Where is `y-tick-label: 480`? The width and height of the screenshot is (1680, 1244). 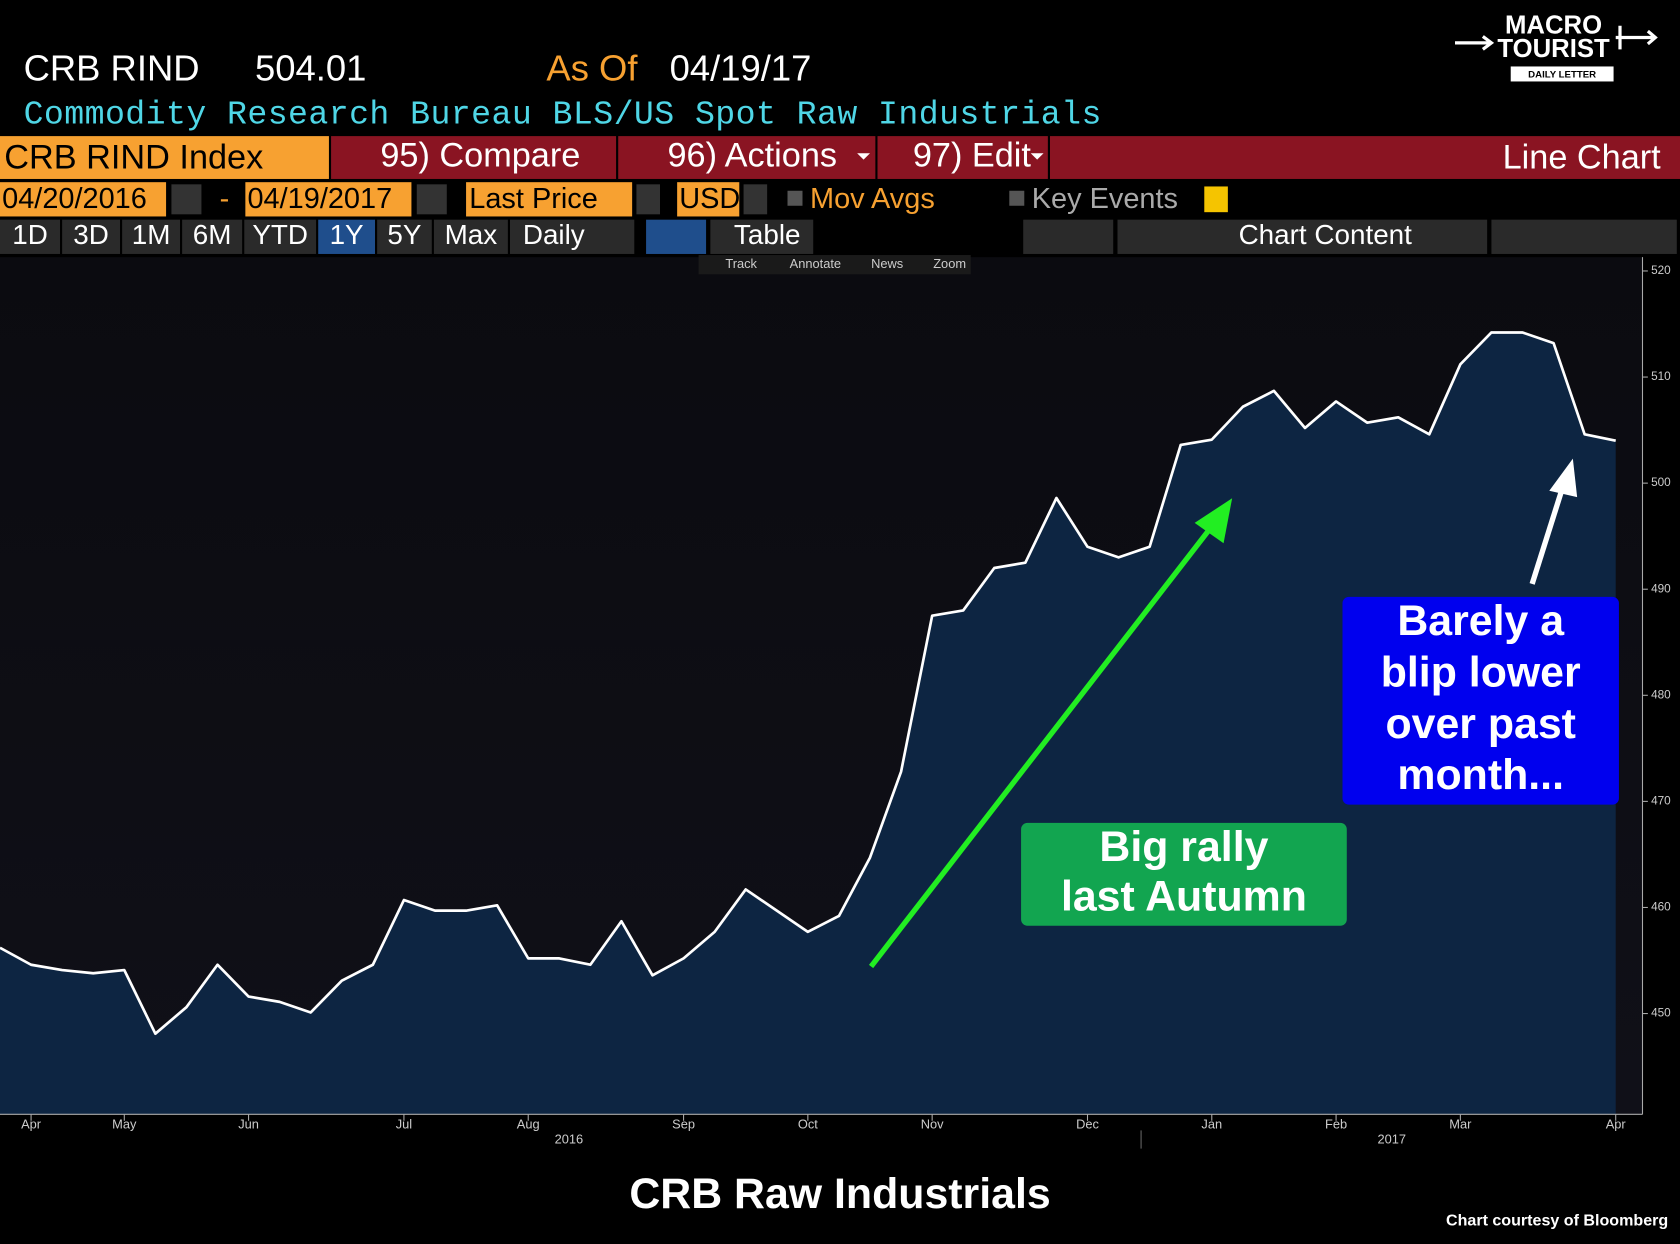 y-tick-label: 480 is located at coordinates (1661, 694).